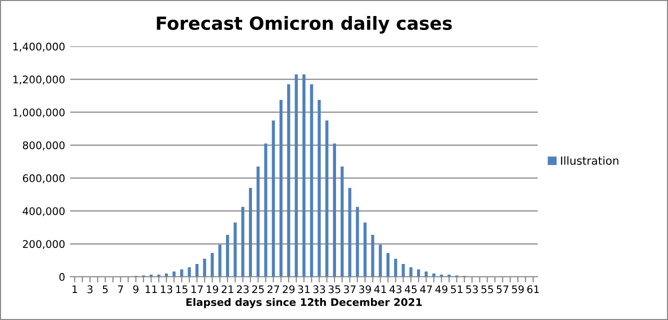 This screenshot has height=320, width=668. I want to click on y-tick-label: 1,400,000, so click(39, 47).